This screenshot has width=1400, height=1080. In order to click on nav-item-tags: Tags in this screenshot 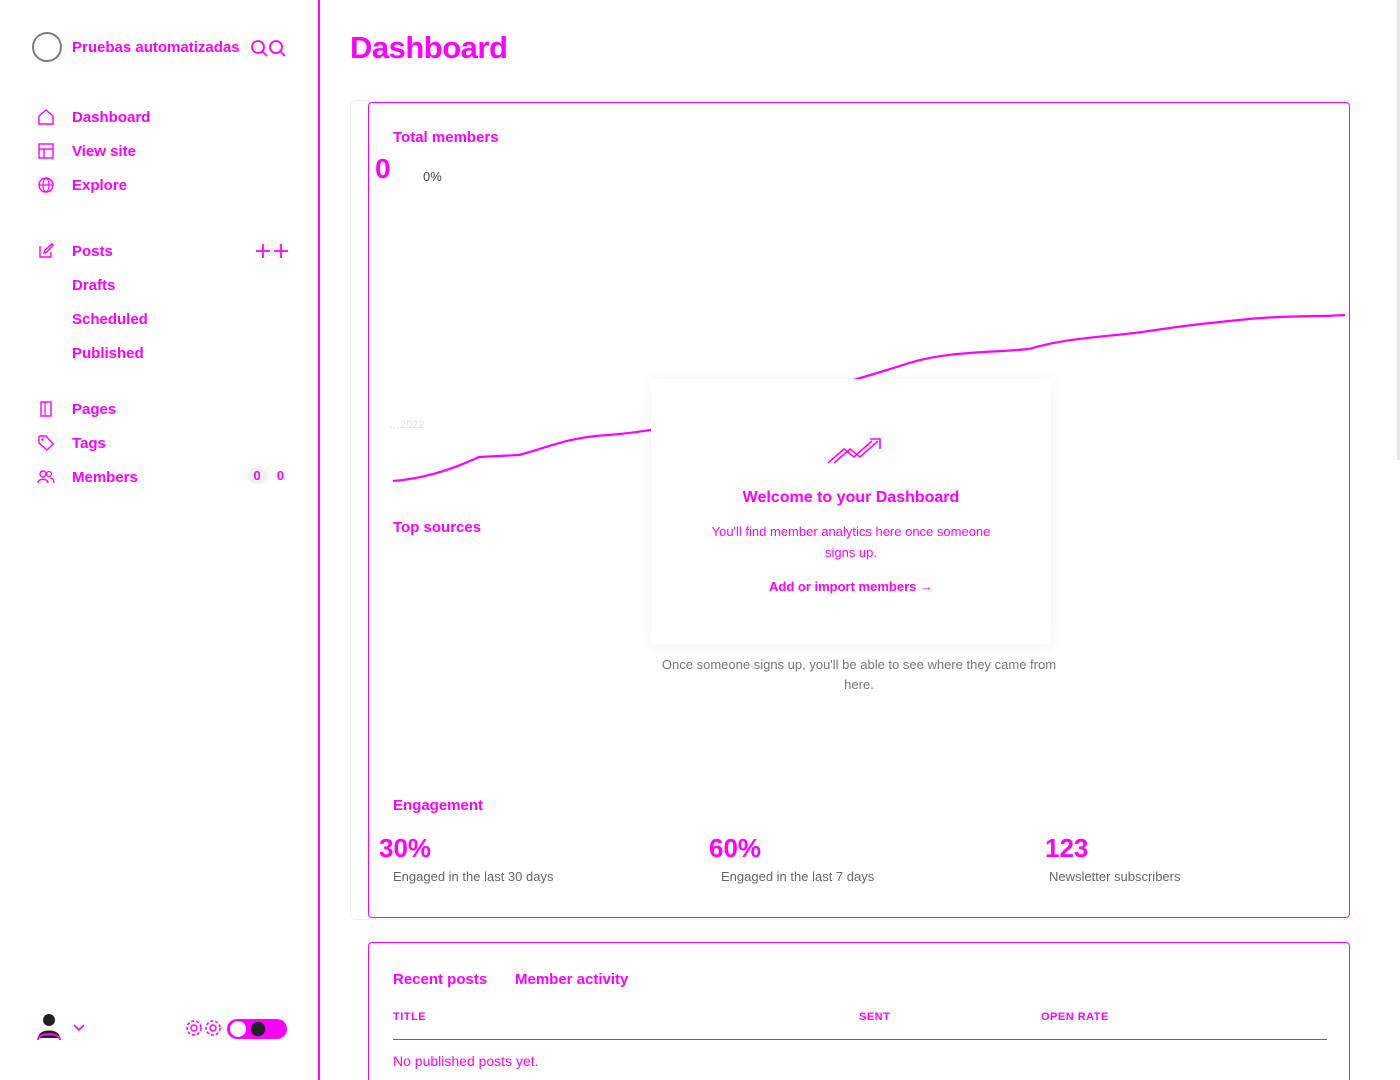, I will do `click(166, 443)`.